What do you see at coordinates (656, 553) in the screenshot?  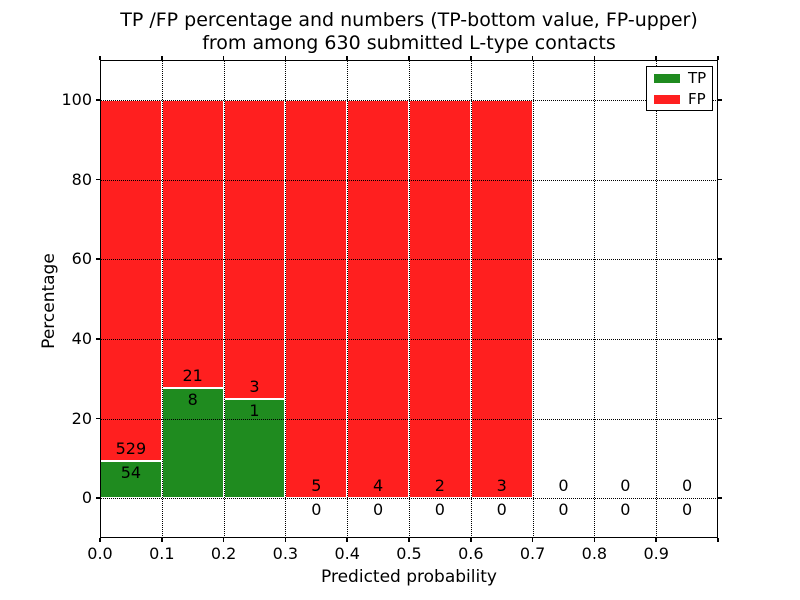 I see `x-tick-label: 0.9` at bounding box center [656, 553].